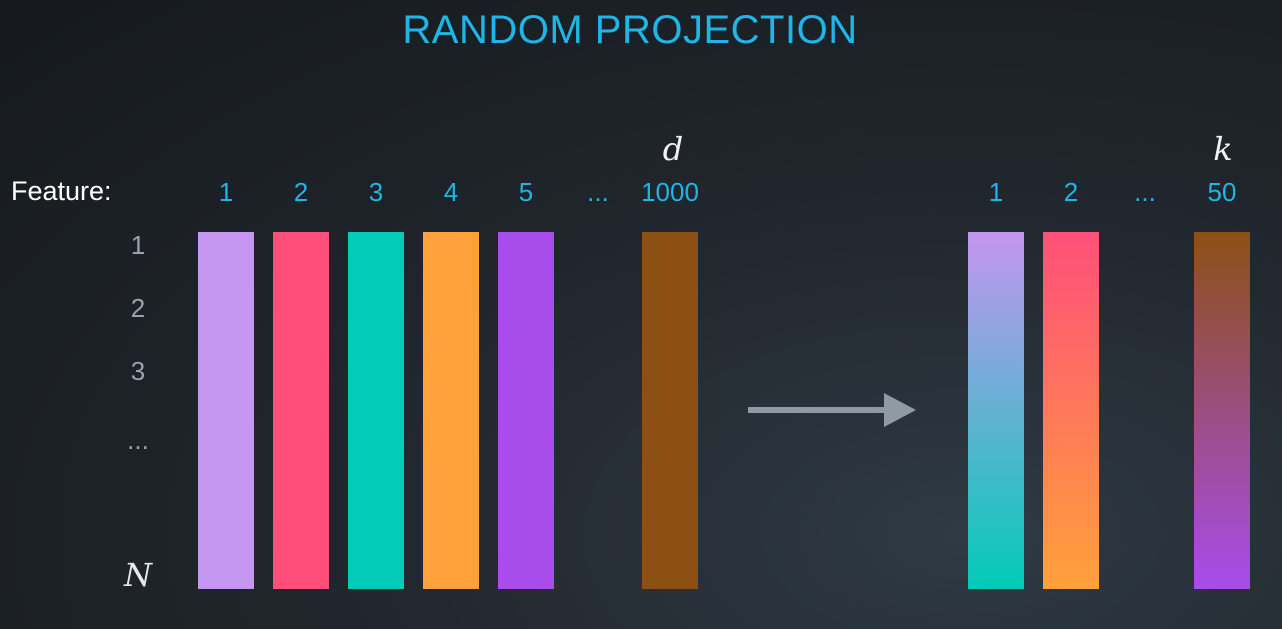 This screenshot has width=1282, height=629. Describe the element at coordinates (301, 192) in the screenshot. I see `original-col-label-2: 2` at that location.